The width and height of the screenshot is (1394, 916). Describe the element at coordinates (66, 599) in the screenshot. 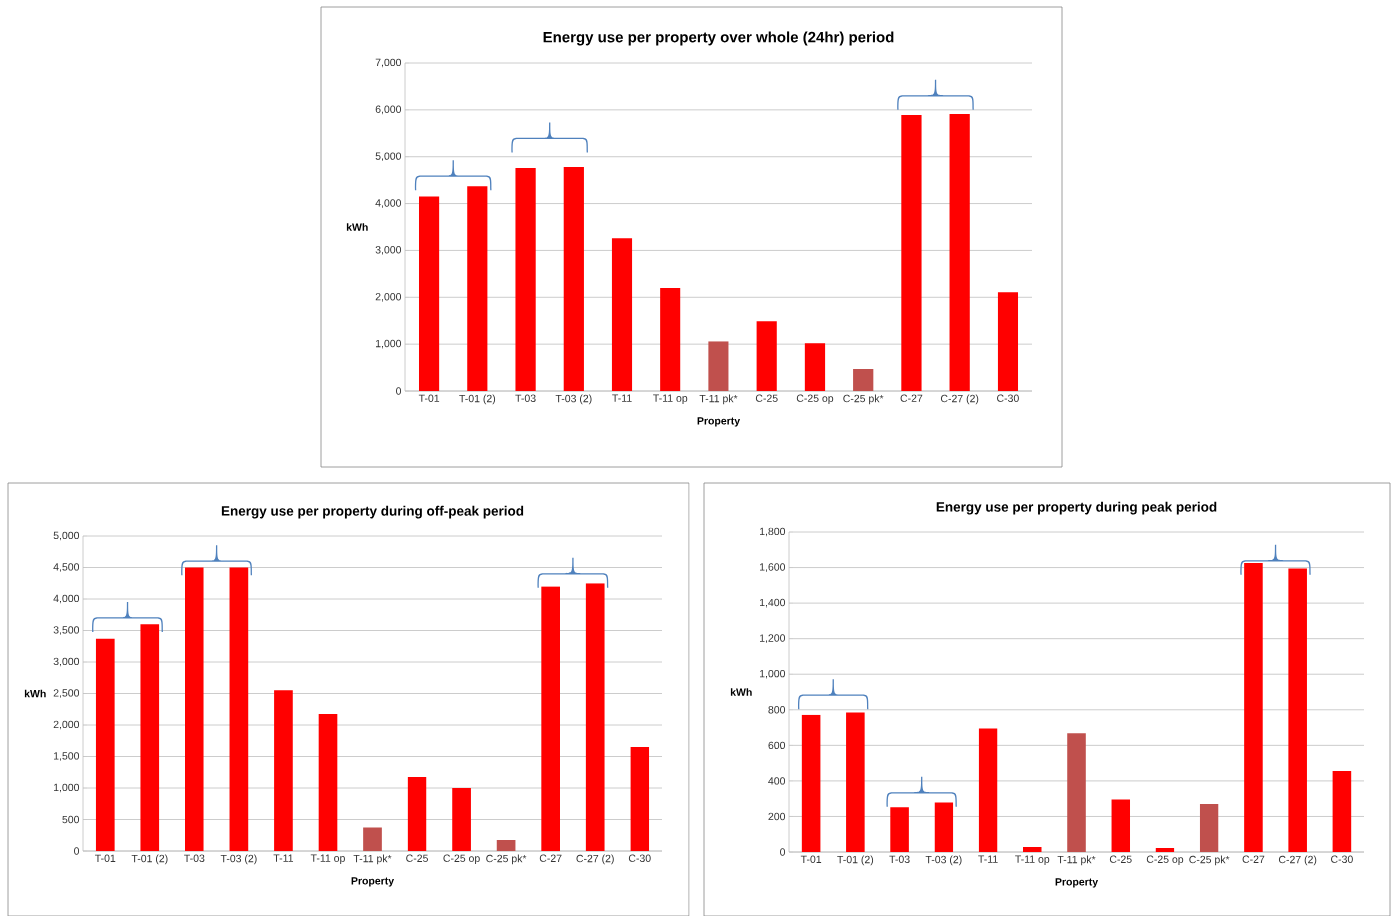

I see `y-tick-label: 4,000` at that location.